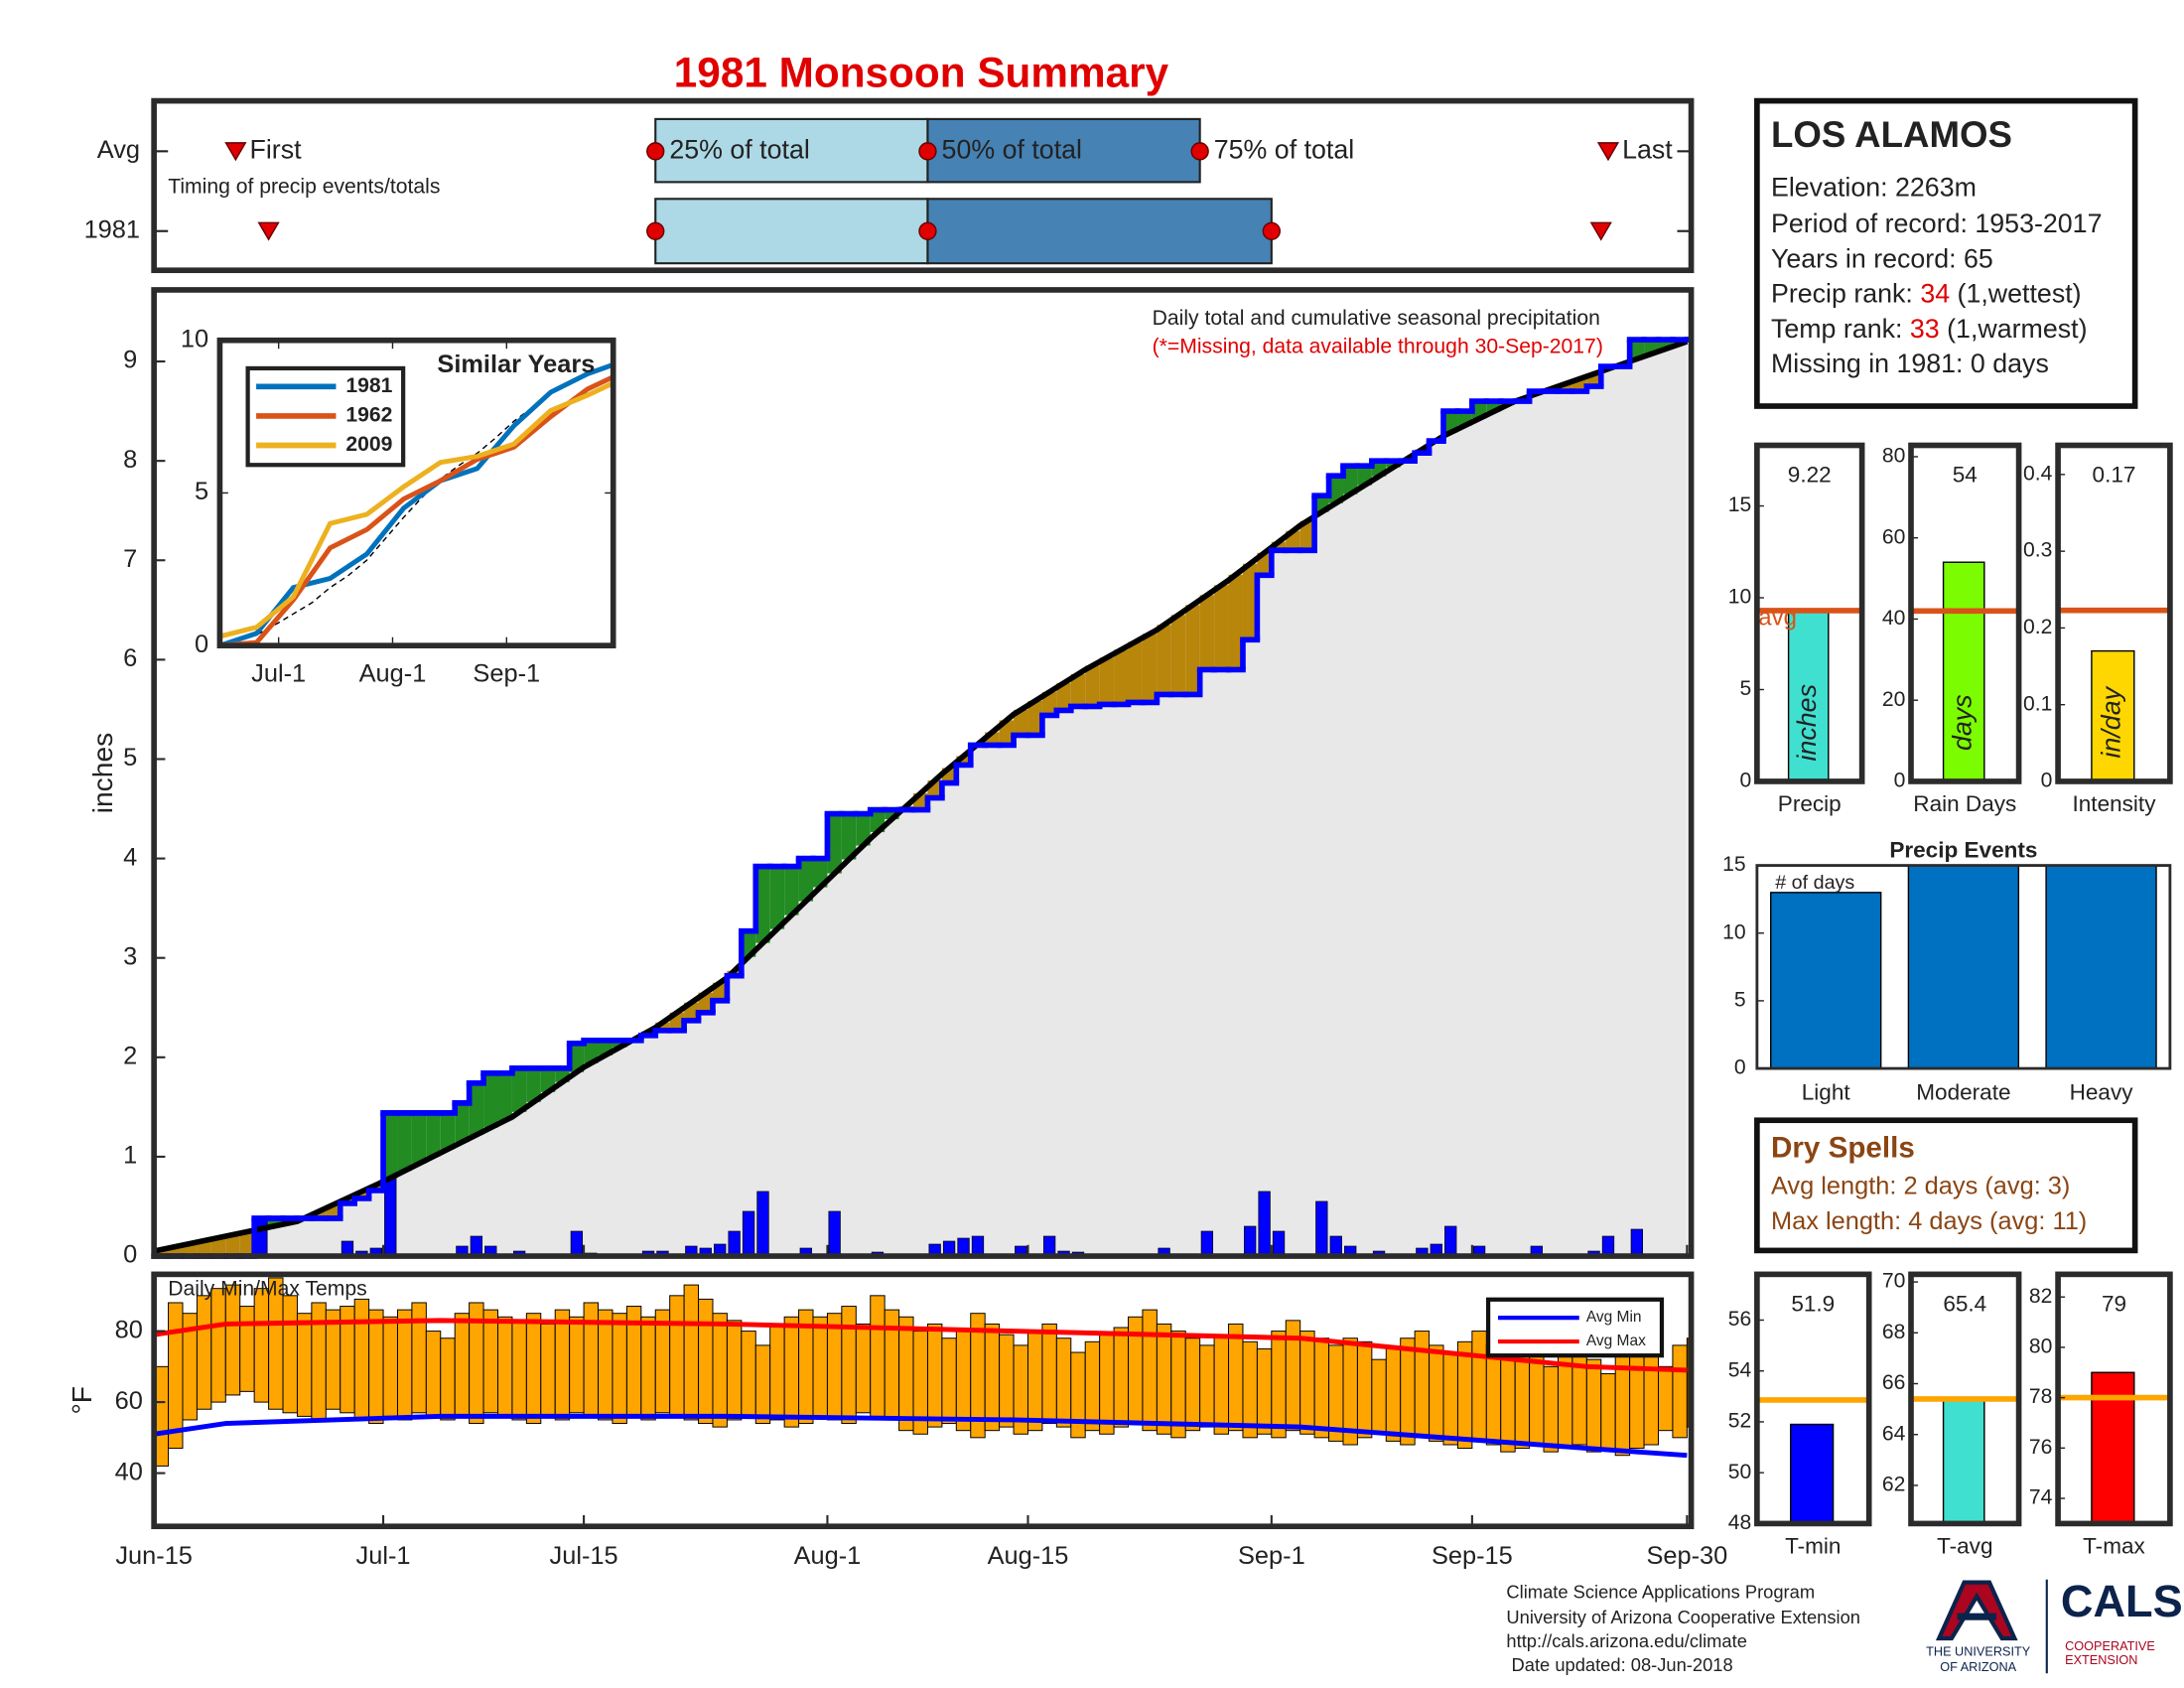  I want to click on inset-y-tick-label: 0, so click(201, 644).